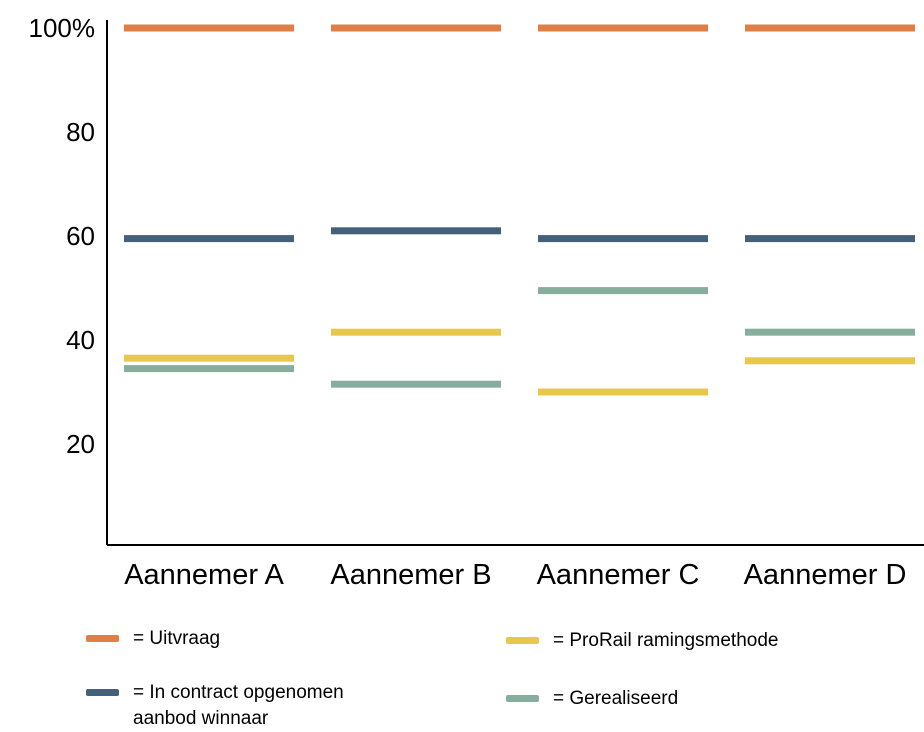  What do you see at coordinates (515, 575) in the screenshot?
I see `x-axis-ticks: Aannemer A Aannemer B Aannemer C Aannemer D` at bounding box center [515, 575].